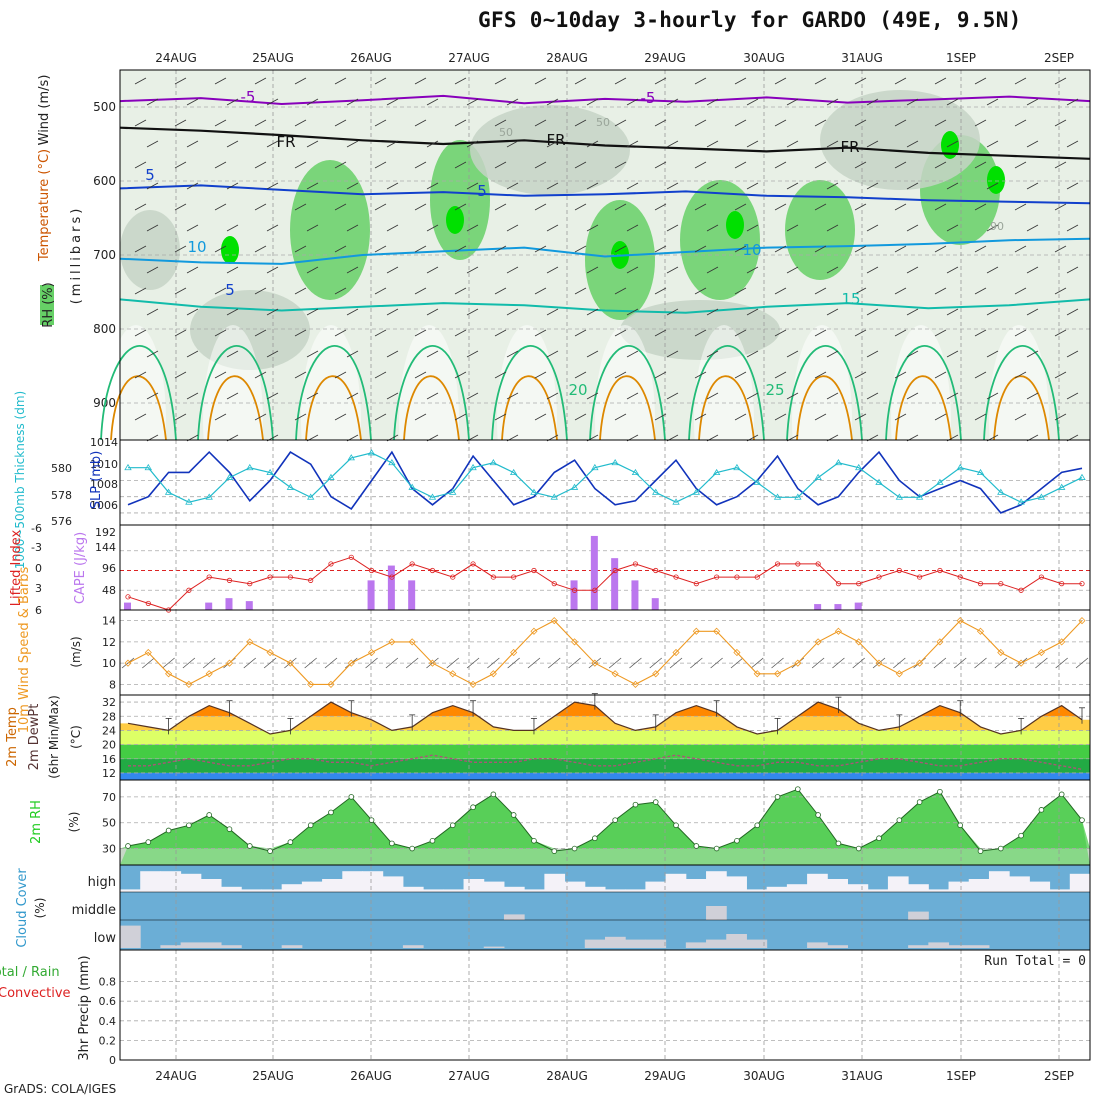 Image resolution: width=1100 pixels, height=1100 pixels. What do you see at coordinates (527, 420) in the screenshot?
I see `dry-column` at bounding box center [527, 420].